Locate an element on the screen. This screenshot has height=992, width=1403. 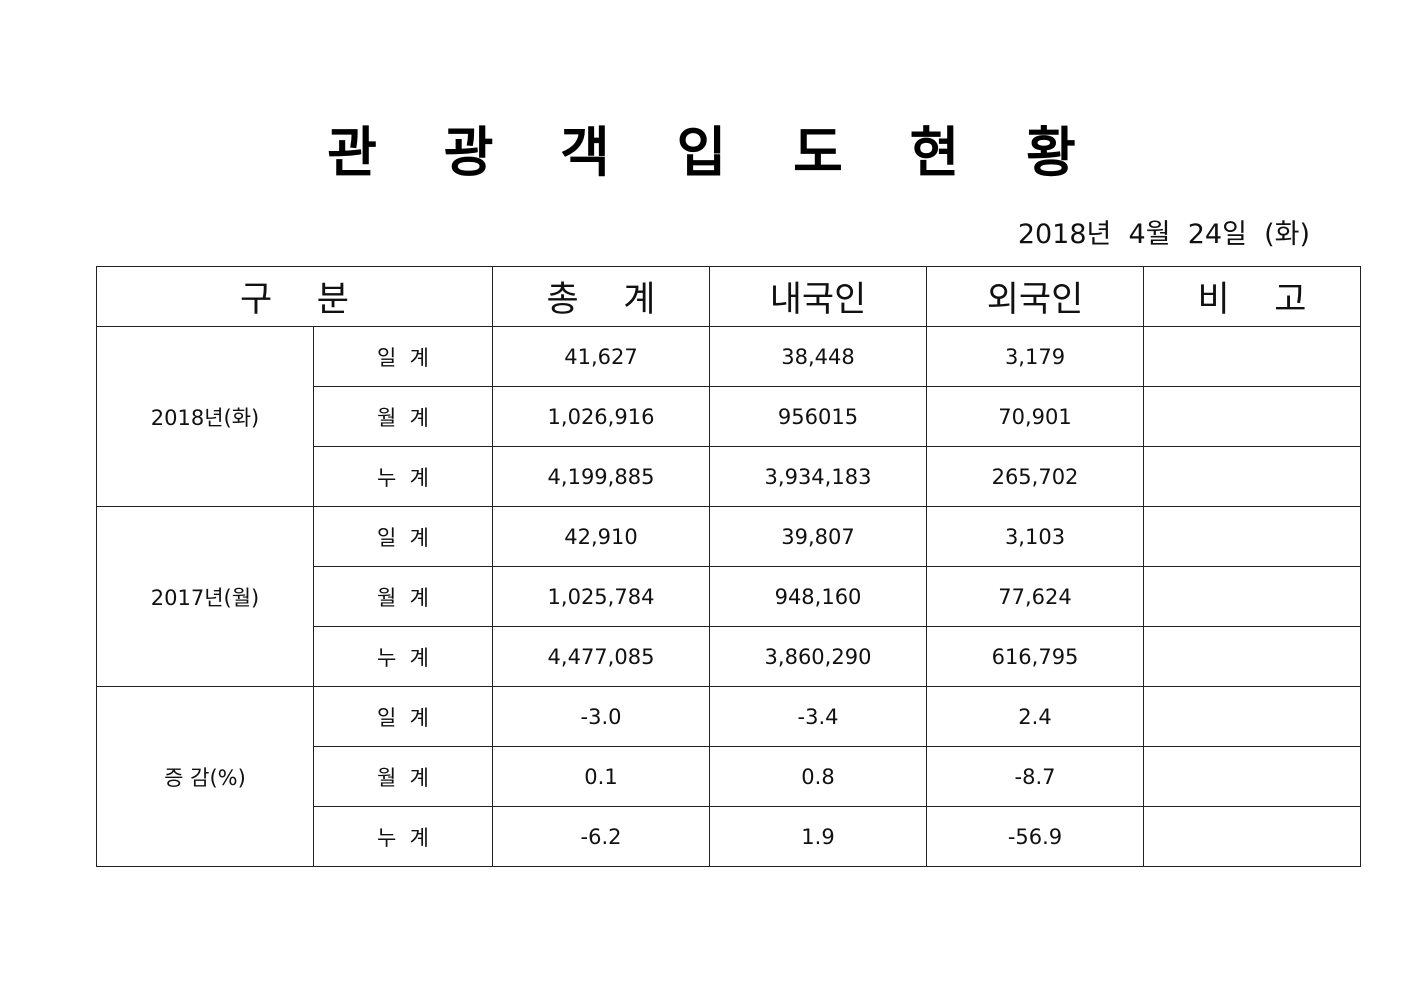
cell-total: 1,026,916 is located at coordinates (601, 416).